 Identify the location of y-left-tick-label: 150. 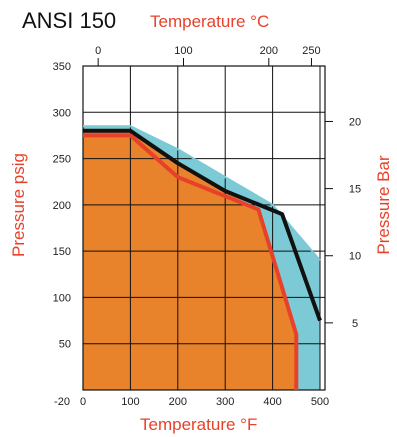
(62, 252).